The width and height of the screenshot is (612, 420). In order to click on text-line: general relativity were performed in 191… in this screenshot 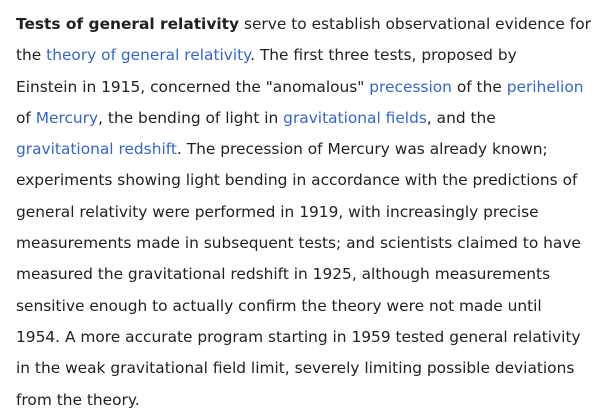, I will do `click(310, 212)`.